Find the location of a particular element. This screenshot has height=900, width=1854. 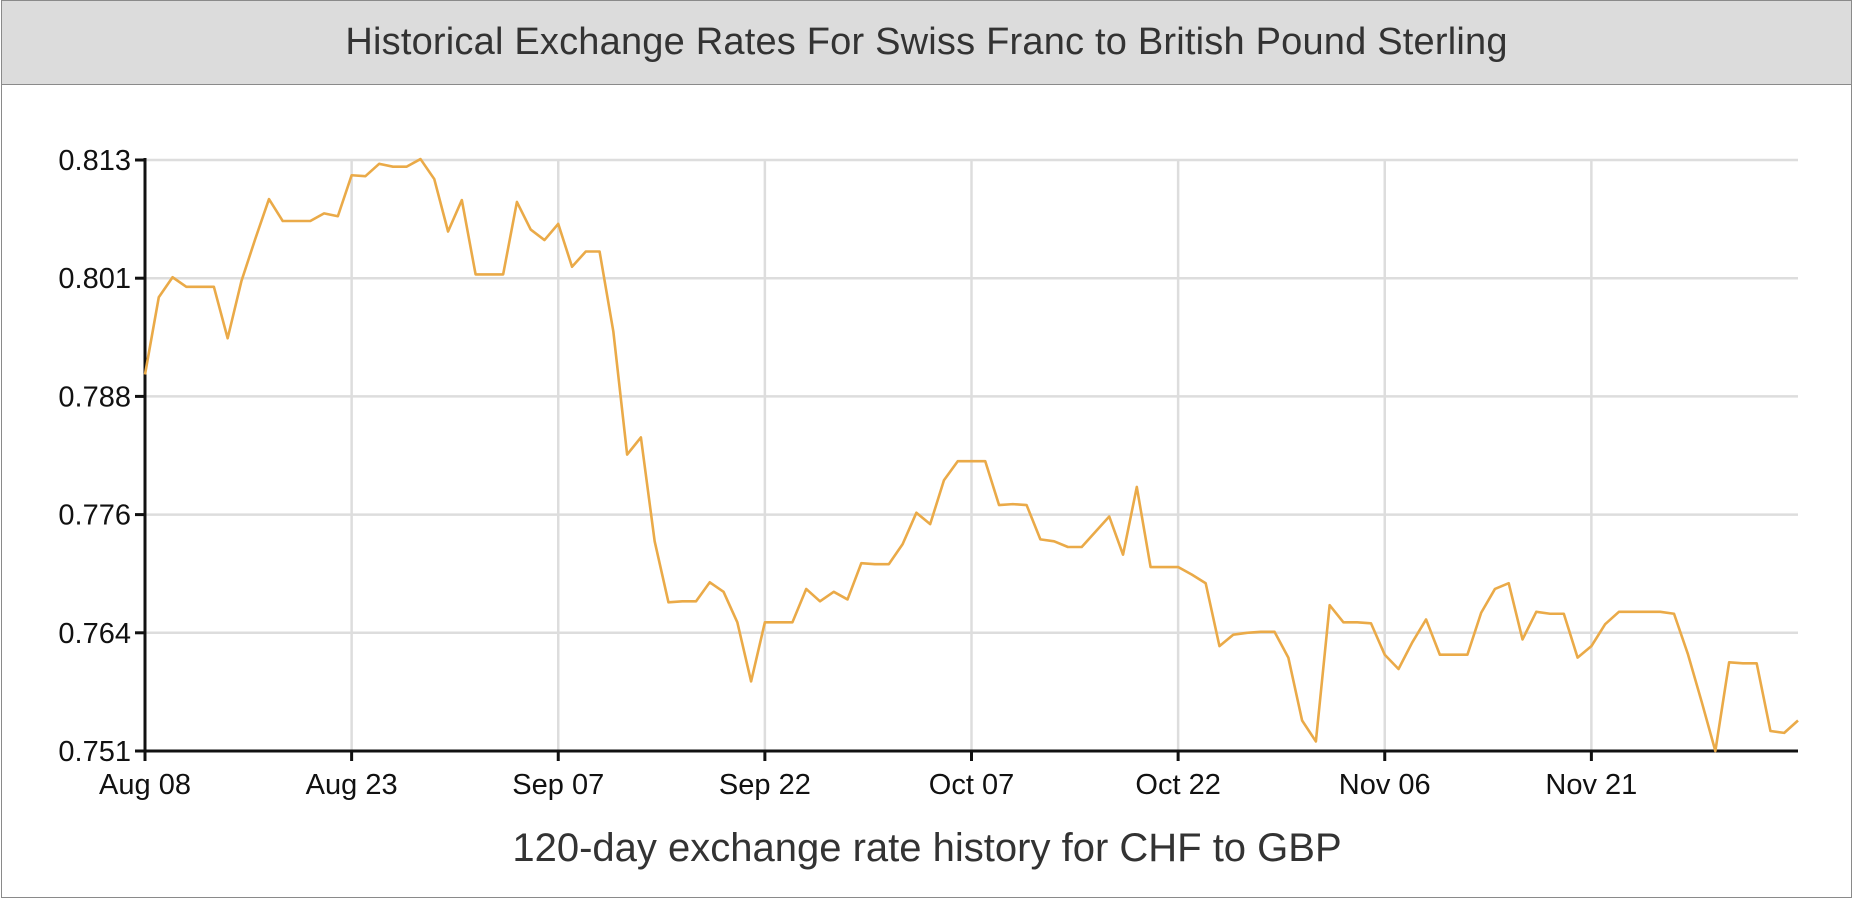

x-tick-label: Oct 22 is located at coordinates (1177, 785).